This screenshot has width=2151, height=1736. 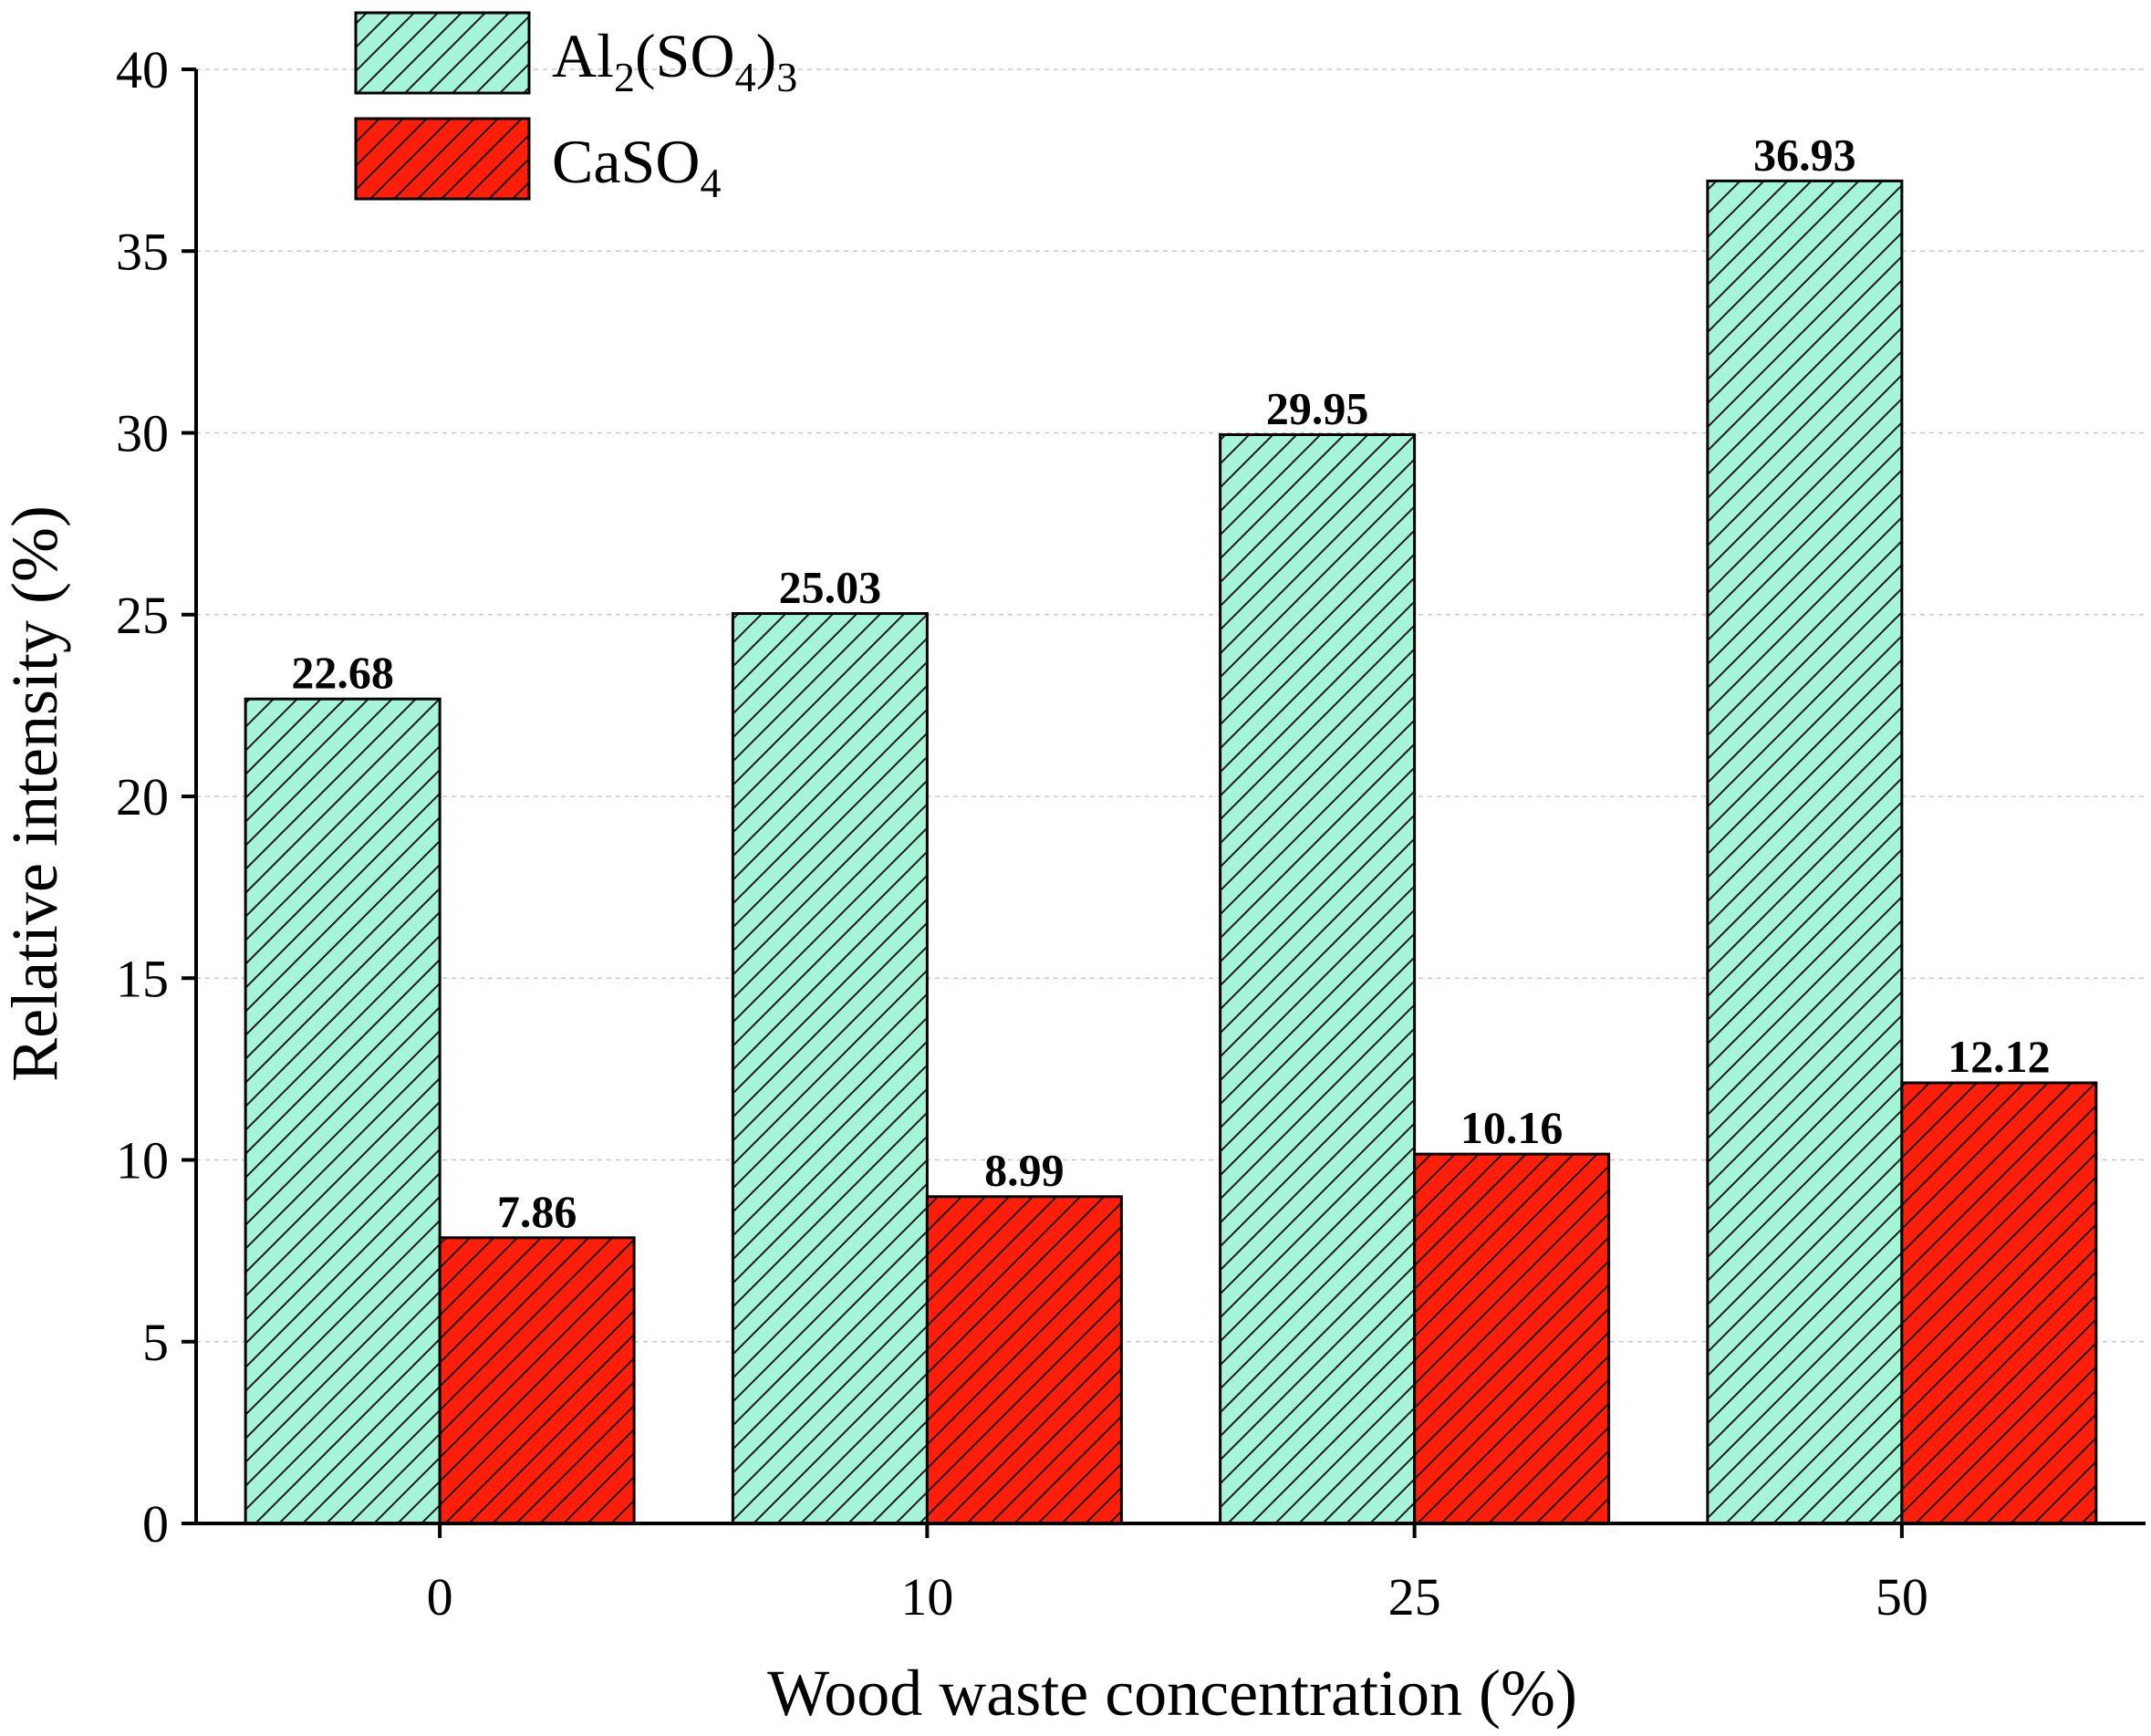 What do you see at coordinates (636, 166) in the screenshot?
I see `legend-label-caso4: CaSO4` at bounding box center [636, 166].